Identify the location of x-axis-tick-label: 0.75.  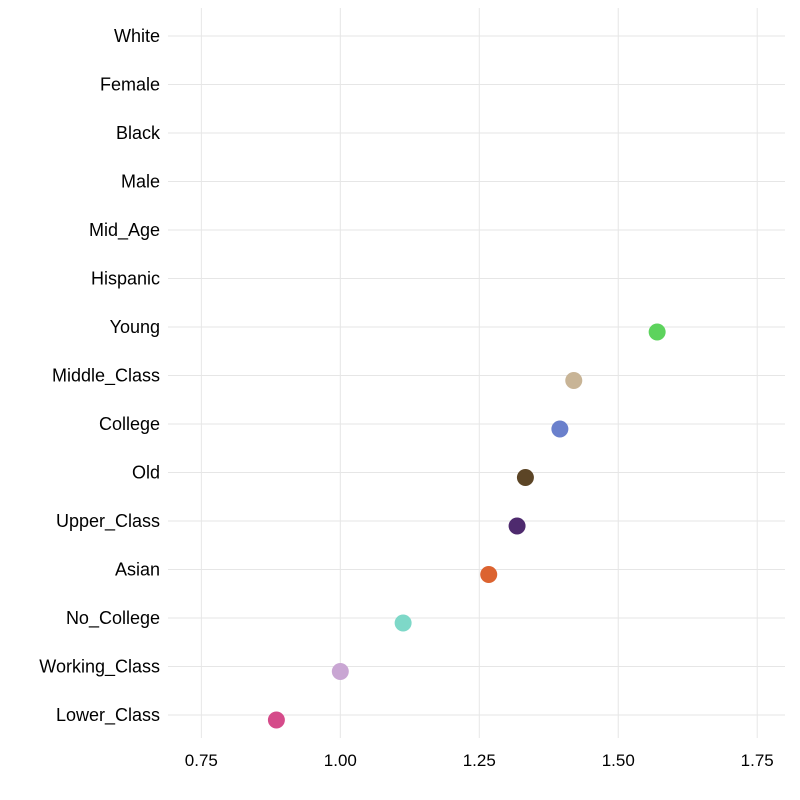
(201, 760).